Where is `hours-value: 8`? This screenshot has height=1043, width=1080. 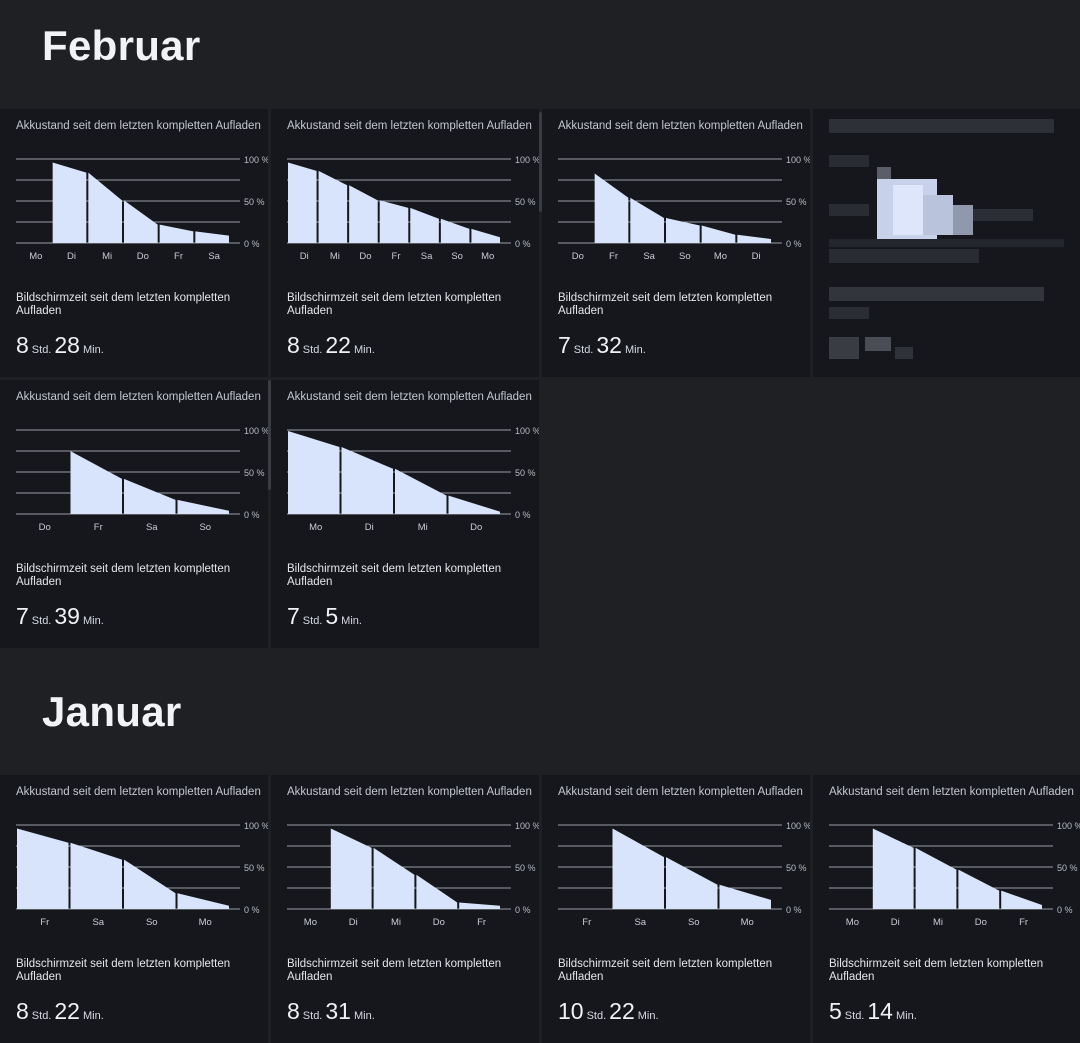 hours-value: 8 is located at coordinates (22, 1011).